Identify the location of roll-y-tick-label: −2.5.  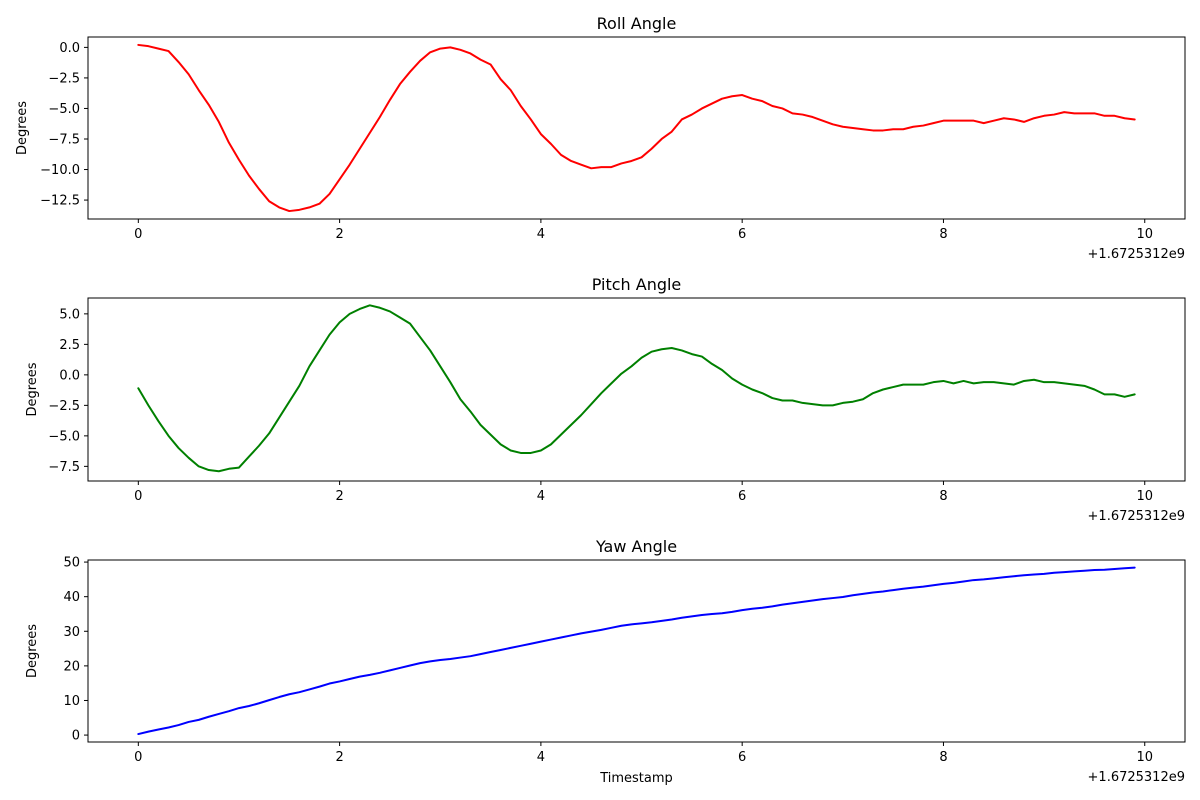
(64, 78).